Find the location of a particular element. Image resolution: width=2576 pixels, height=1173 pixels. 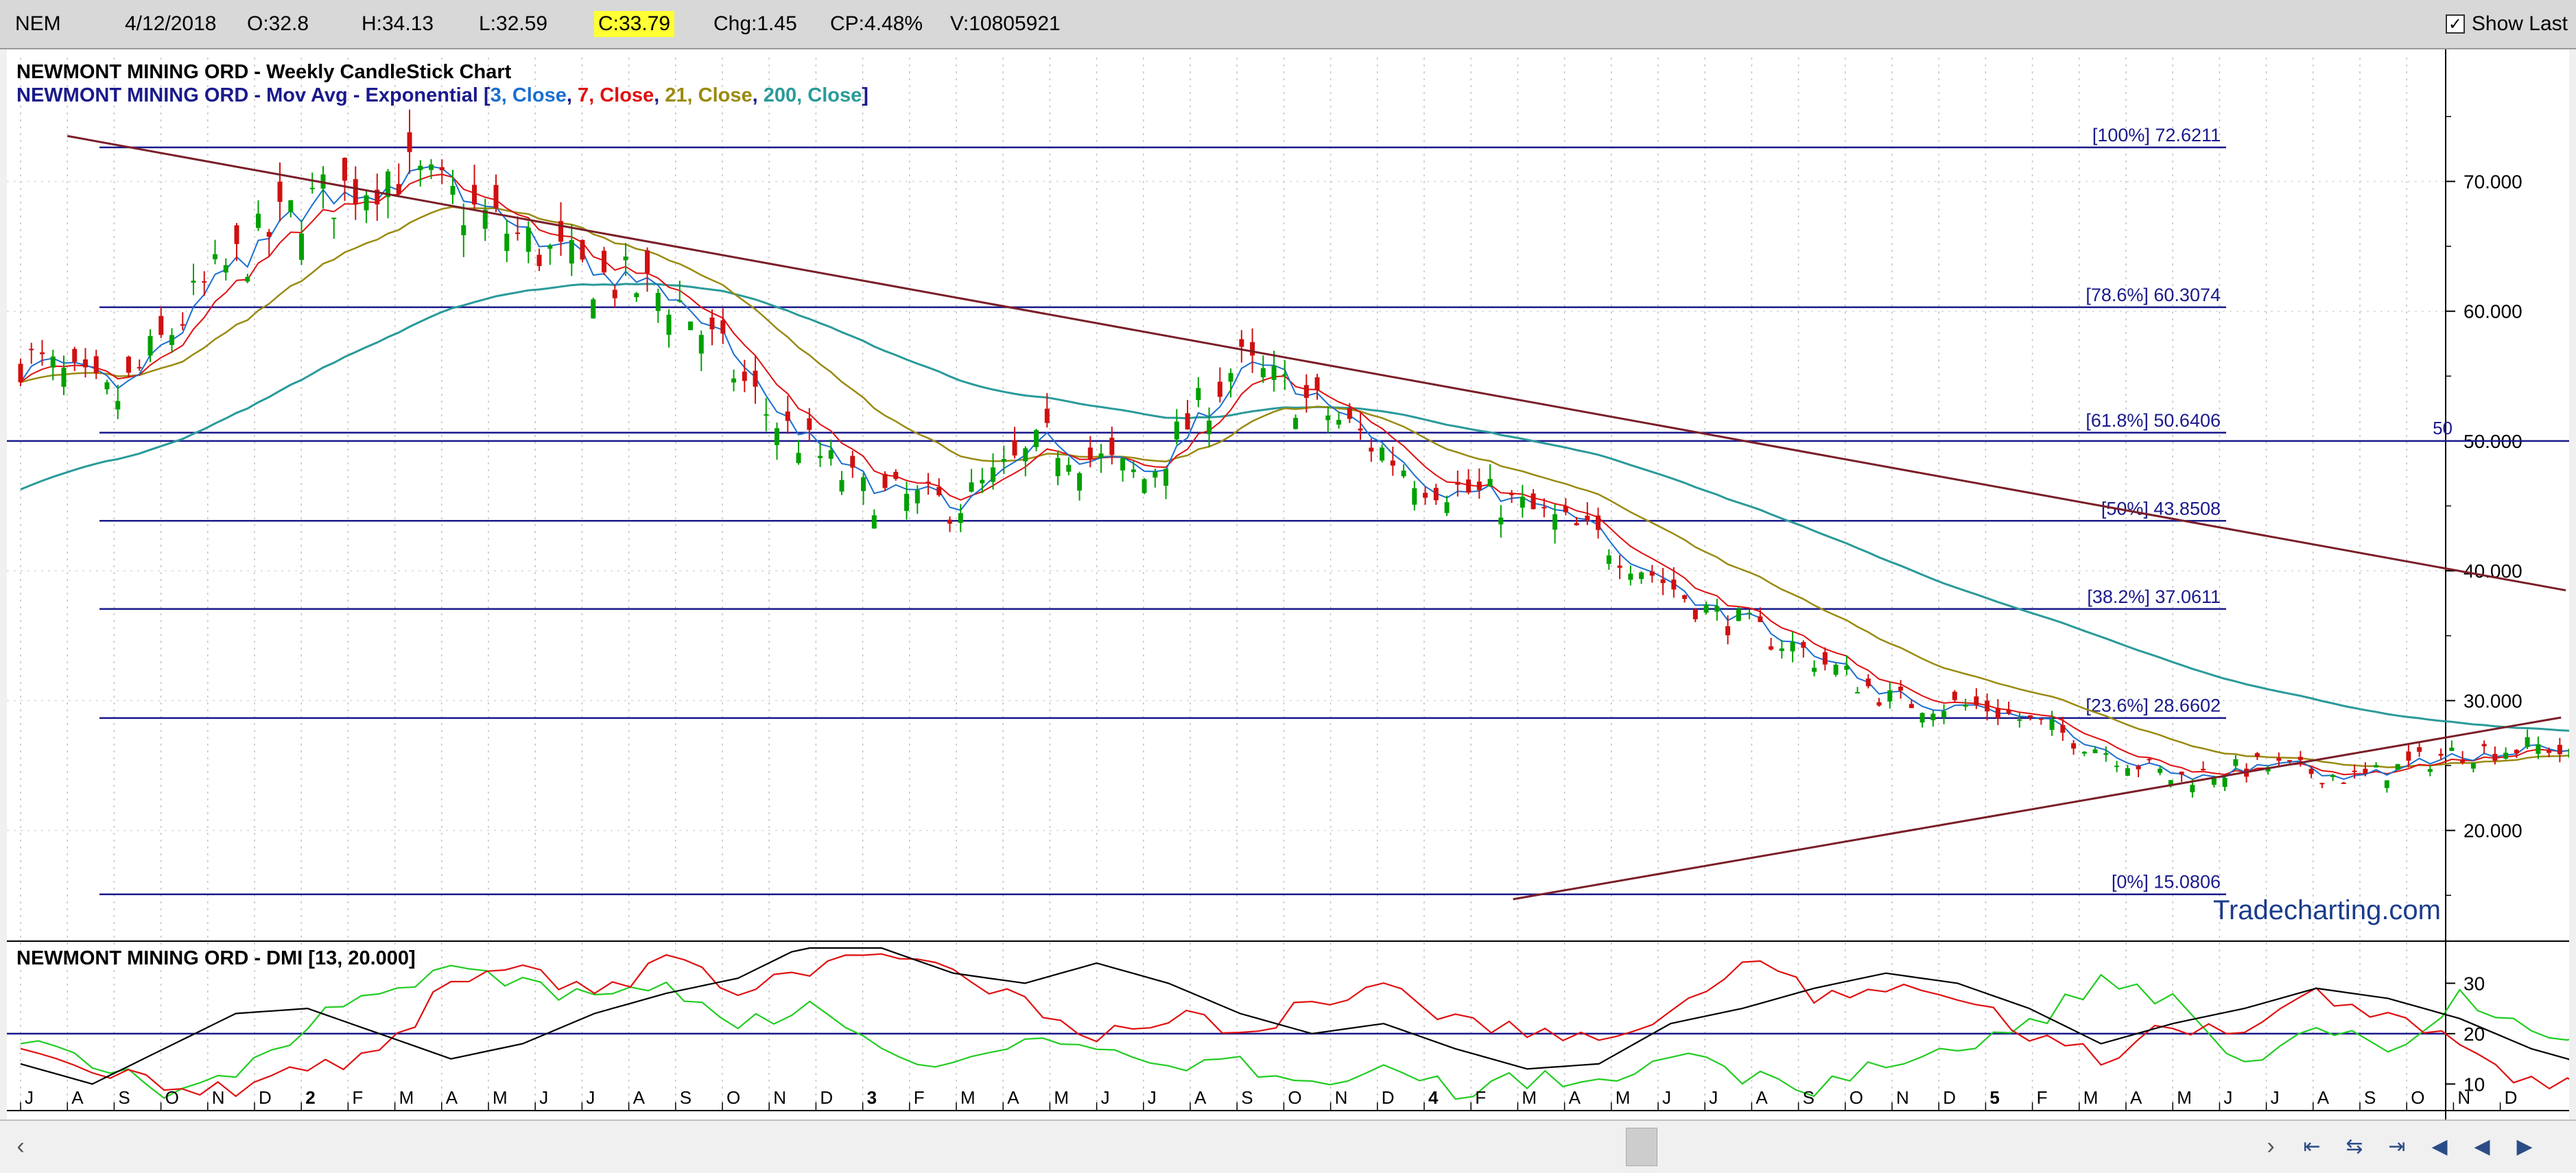

time-axis-label: O is located at coordinates (733, 1097).